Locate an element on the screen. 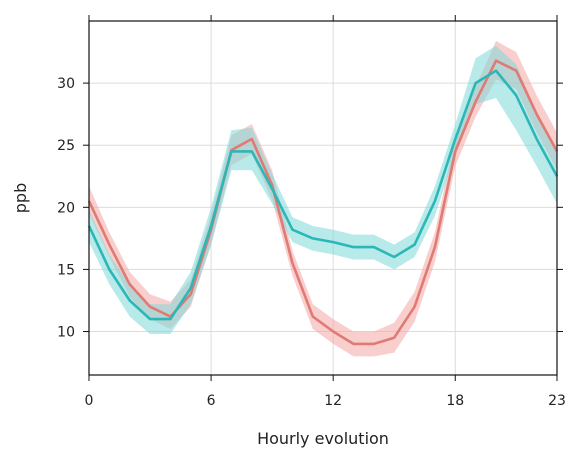 This screenshot has height=449, width=572. y-tick-label: 20 is located at coordinates (66, 208).